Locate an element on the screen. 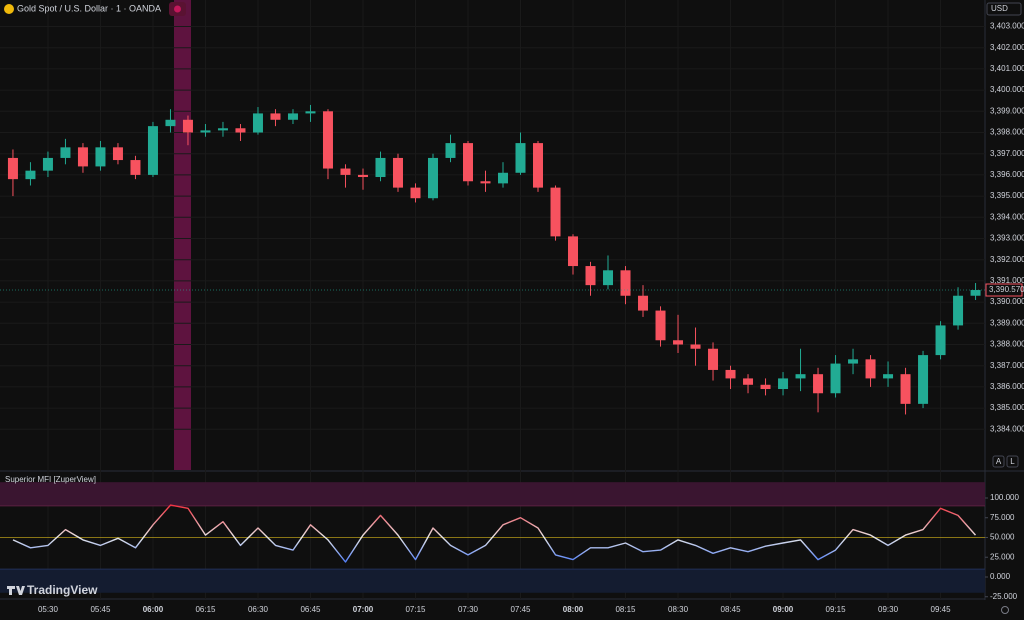 The height and width of the screenshot is (620, 1024). lower-band is located at coordinates (492, 581).